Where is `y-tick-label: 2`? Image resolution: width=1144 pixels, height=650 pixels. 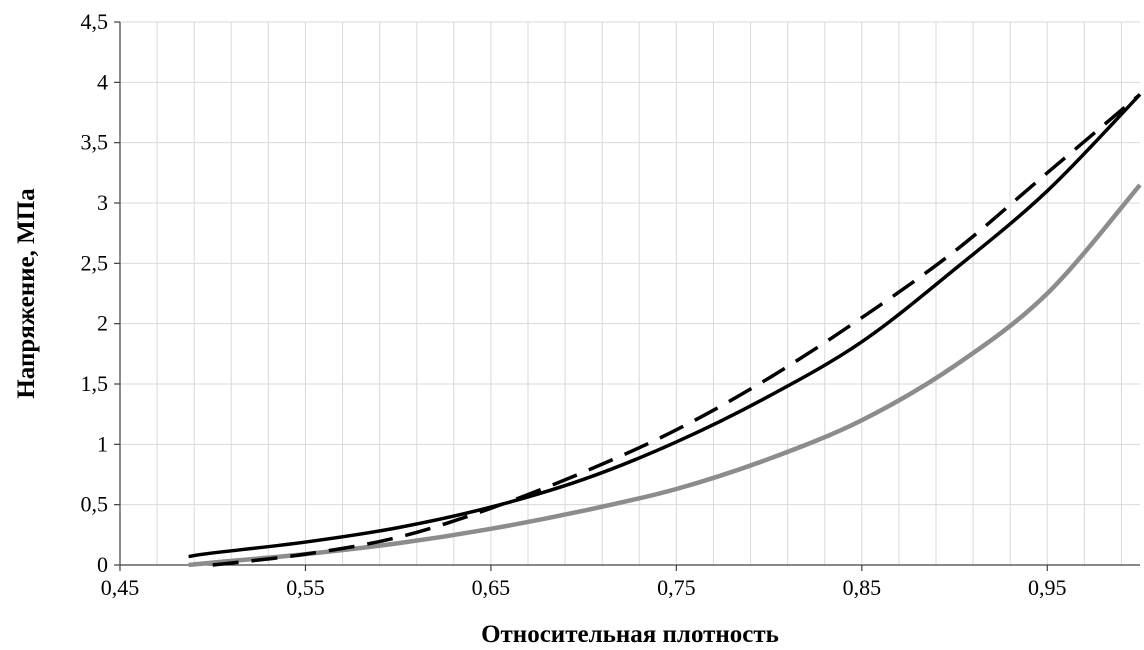 y-tick-label: 2 is located at coordinates (102, 323).